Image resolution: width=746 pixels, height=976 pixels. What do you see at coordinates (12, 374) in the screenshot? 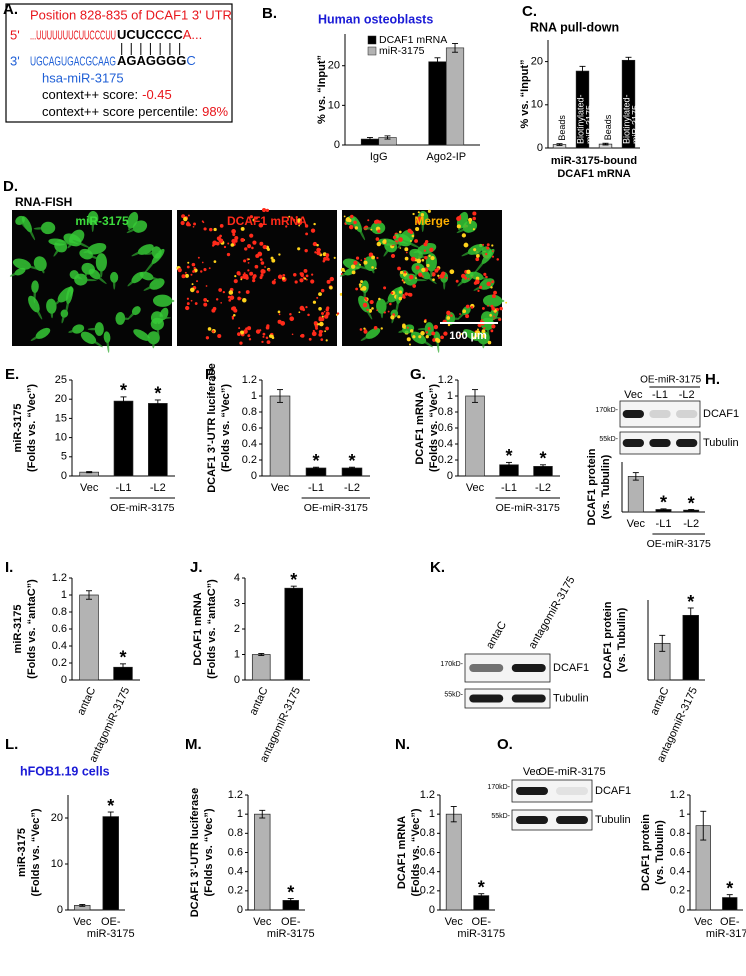
I see `panel-label: E.` at bounding box center [12, 374].